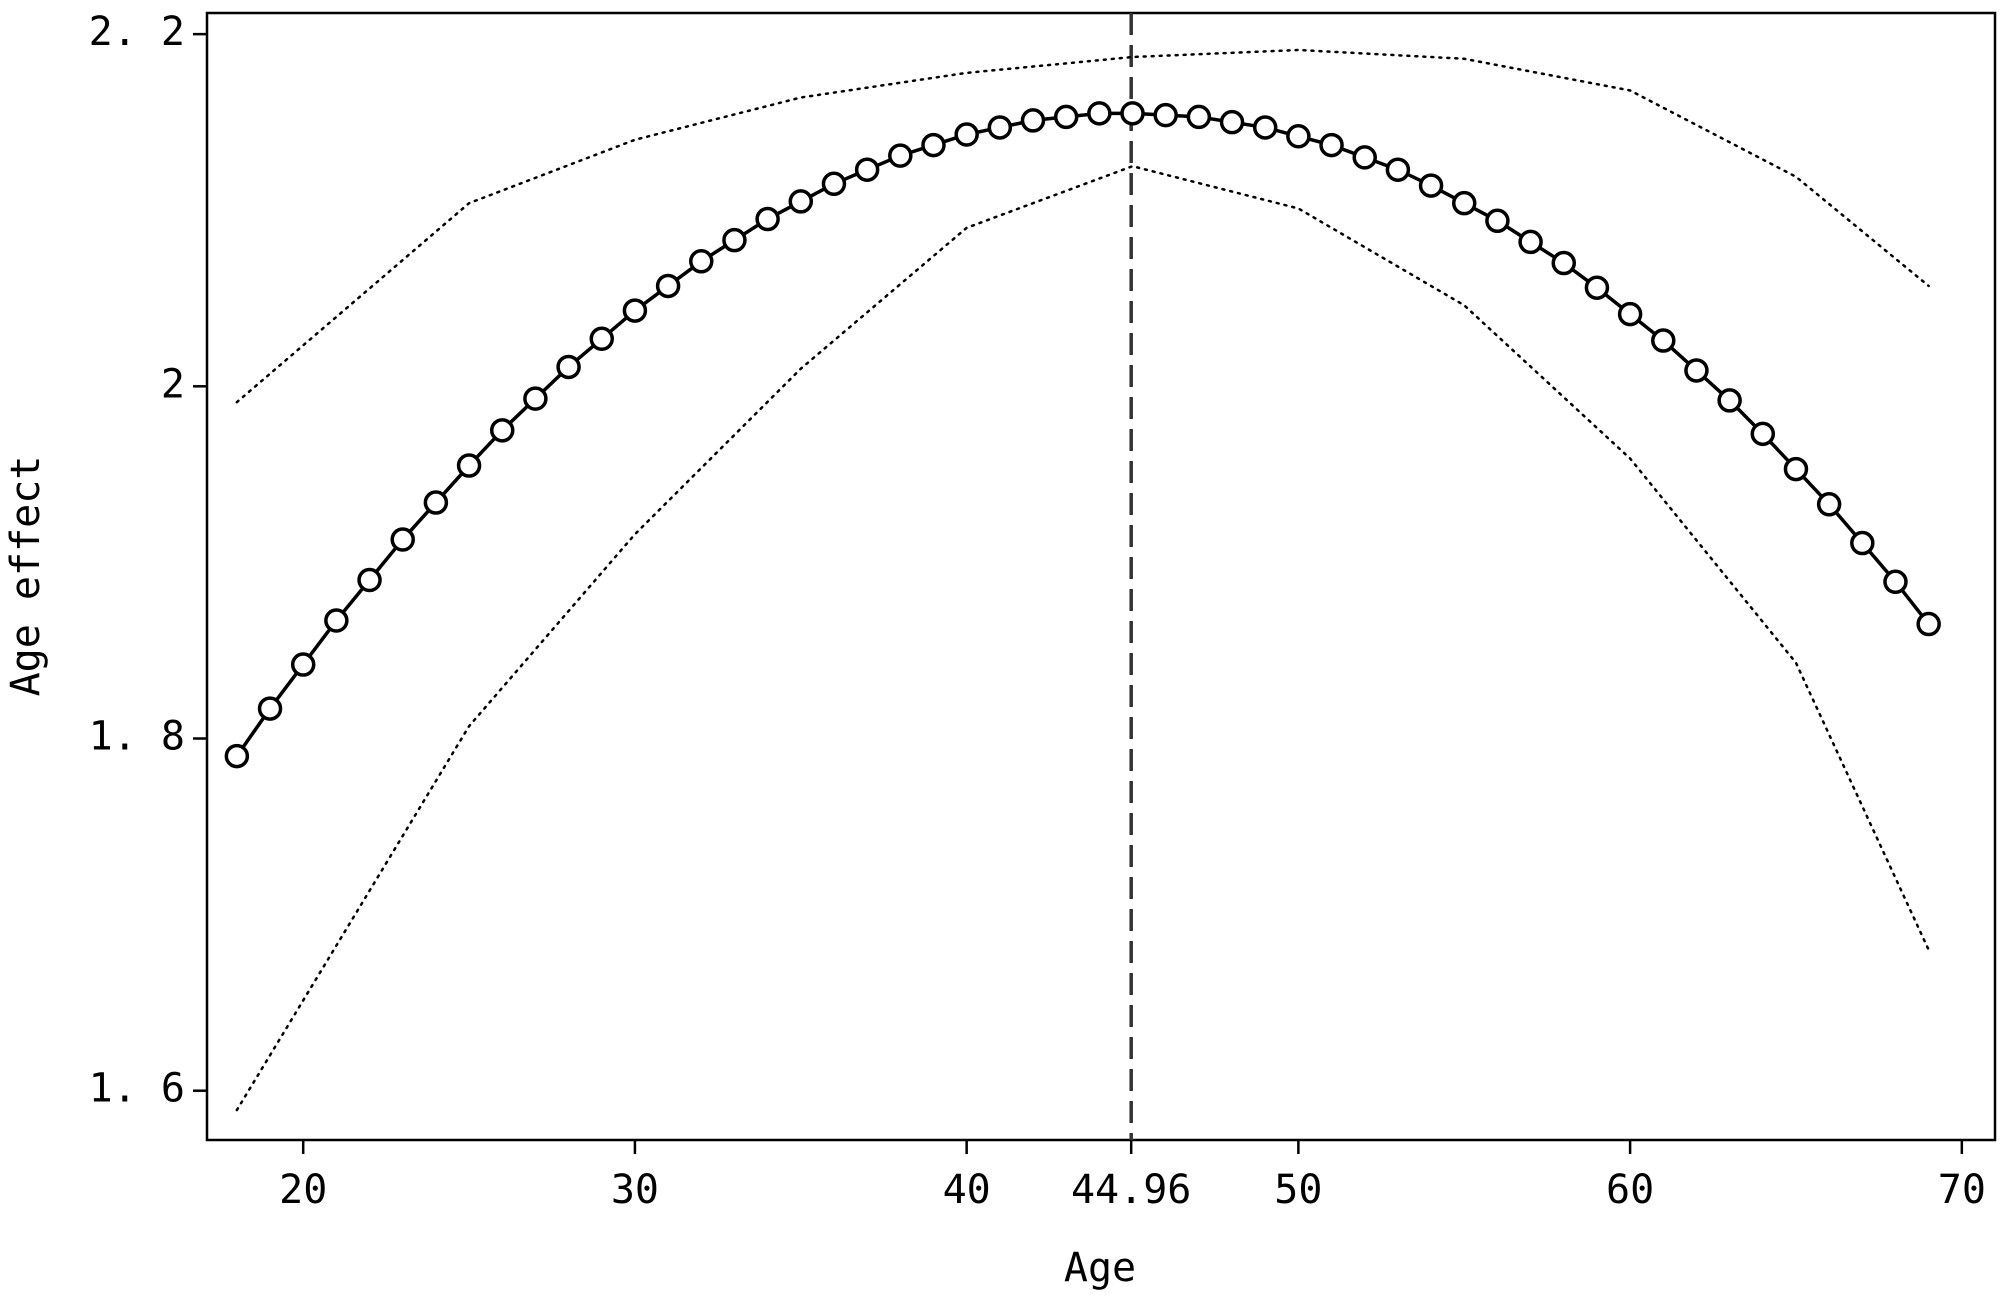  What do you see at coordinates (1298, 1190) in the screenshot?
I see `x-tick-label: 50` at bounding box center [1298, 1190].